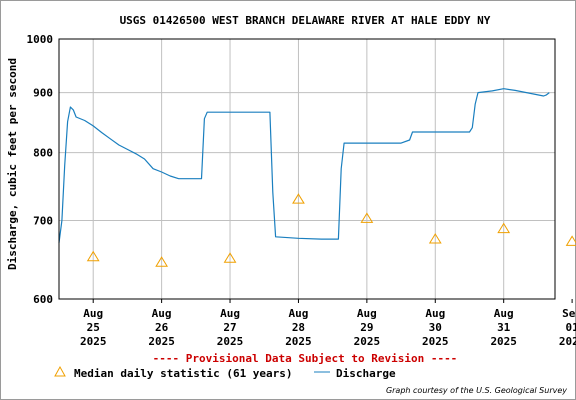 The height and width of the screenshot is (400, 576). Describe the element at coordinates (569, 313) in the screenshot. I see `x-tick-label: Sep` at that location.